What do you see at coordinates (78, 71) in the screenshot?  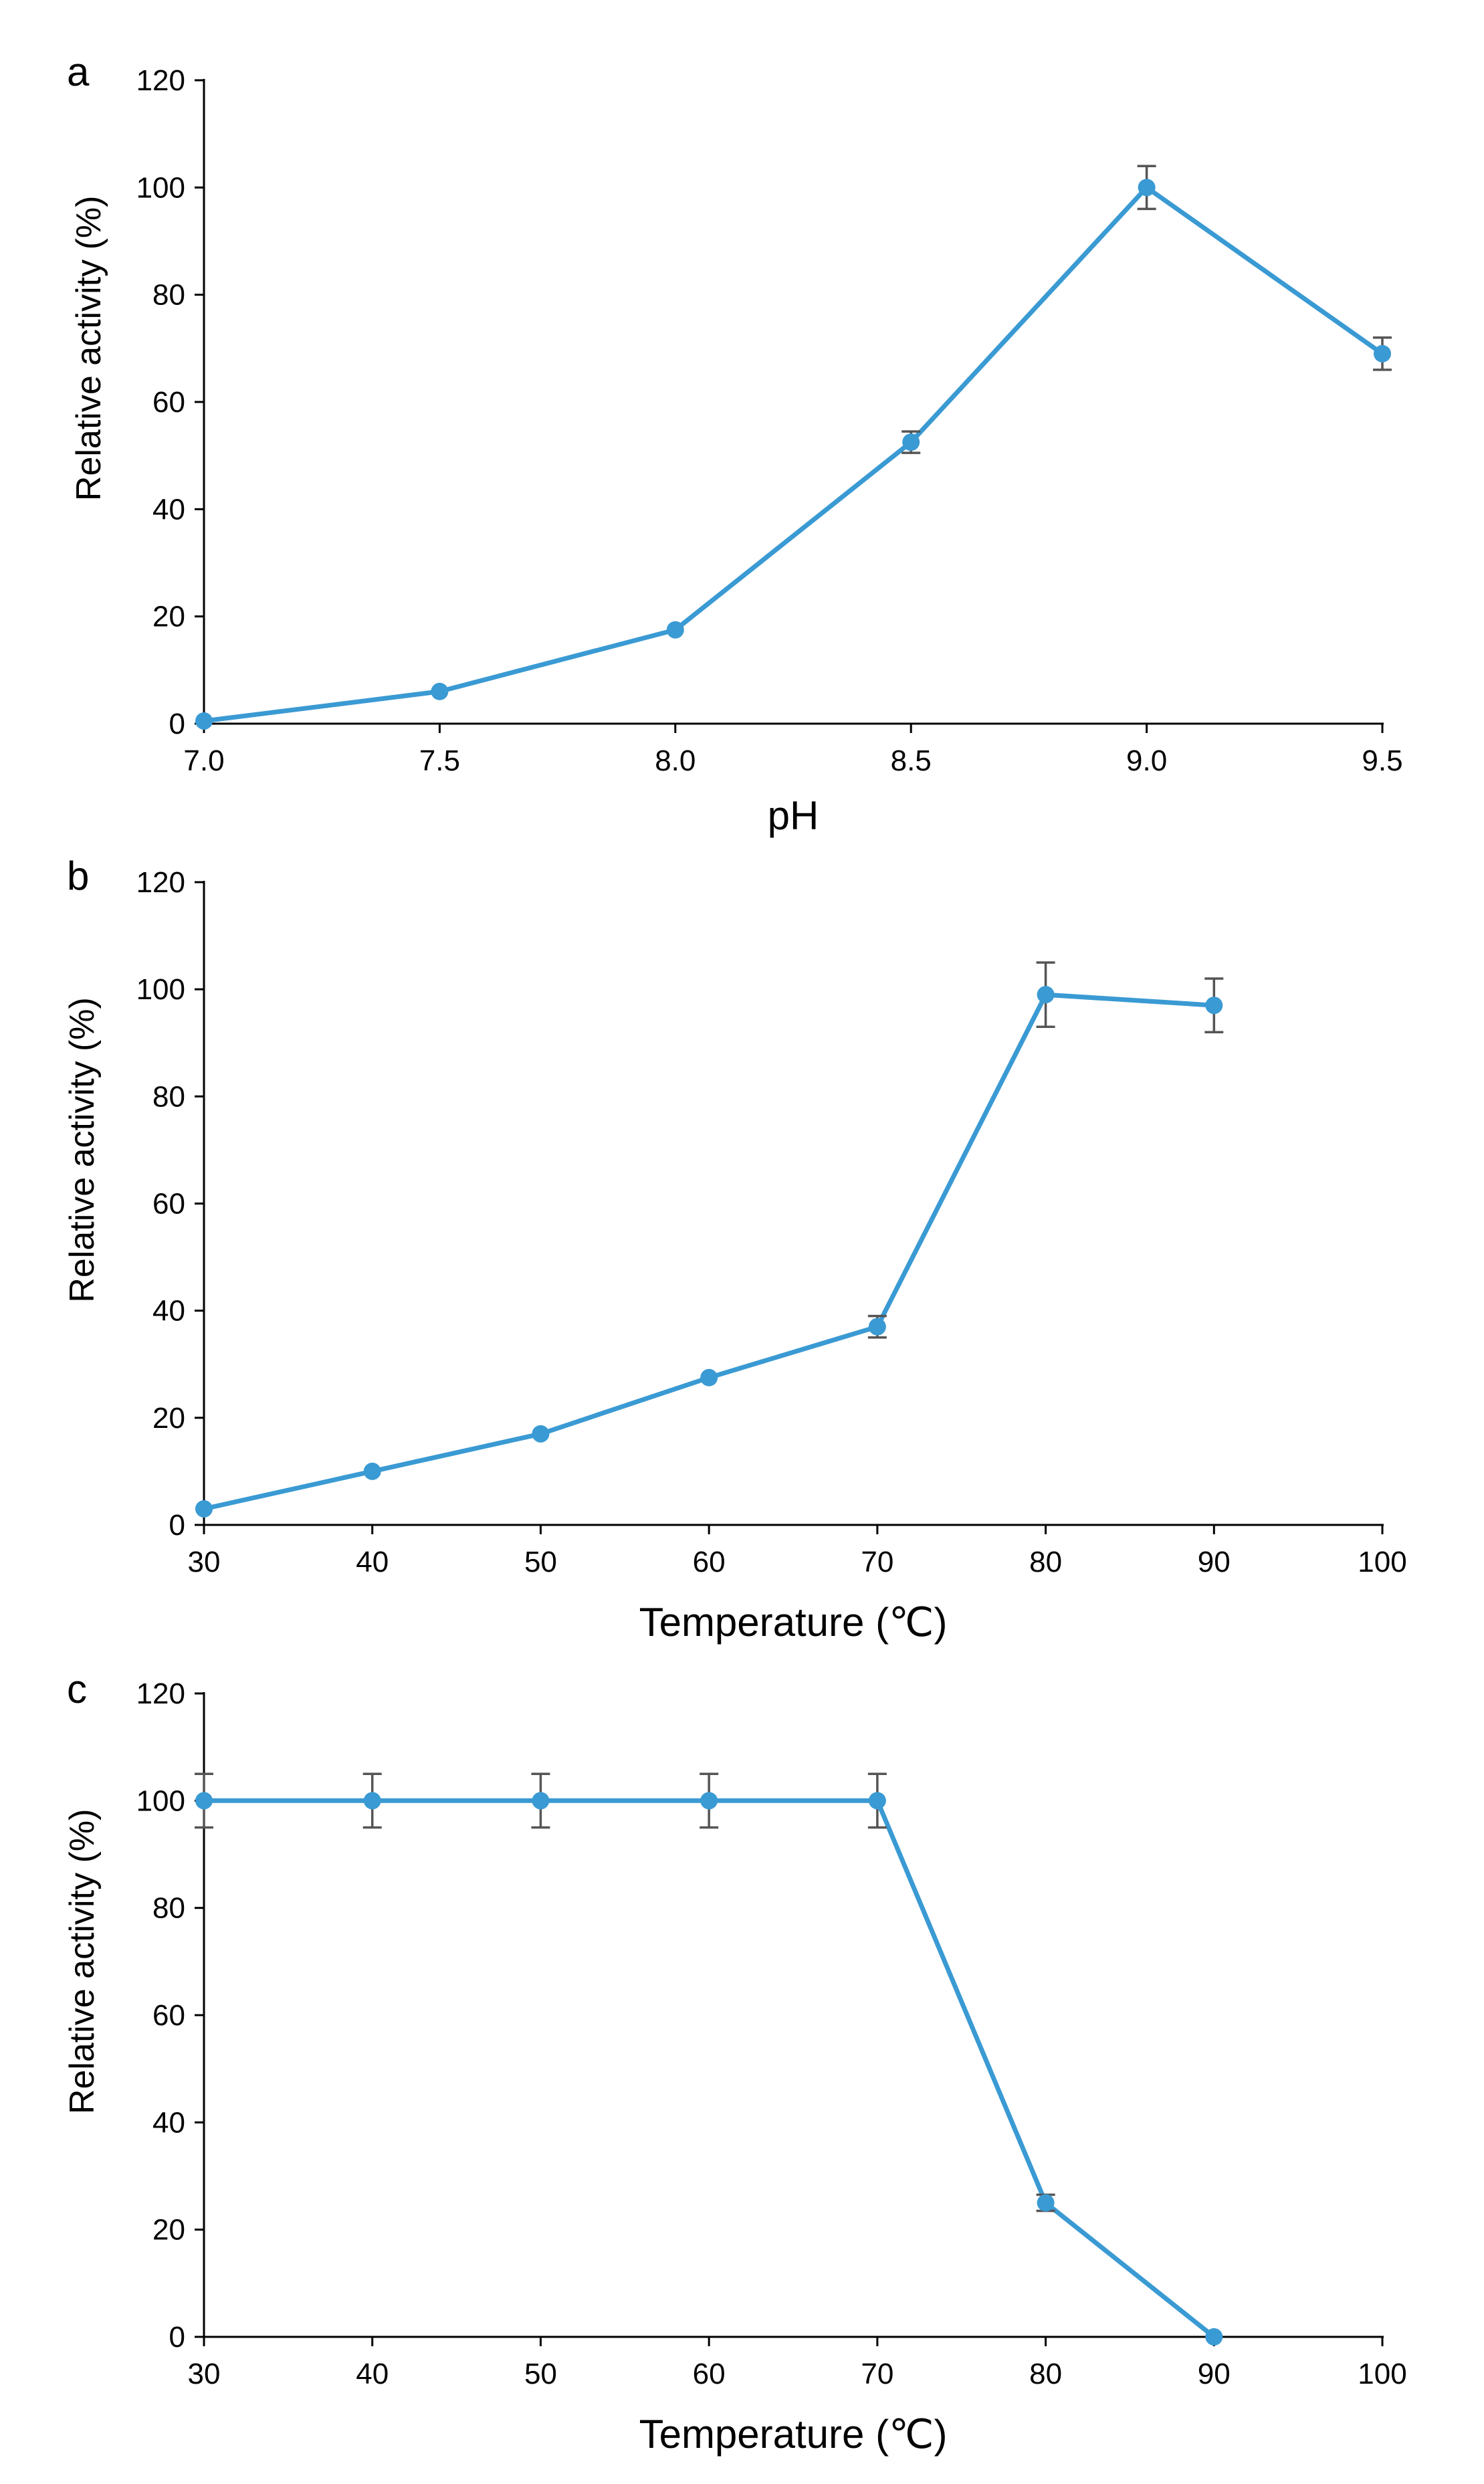 I see `panel-label: a` at bounding box center [78, 71].